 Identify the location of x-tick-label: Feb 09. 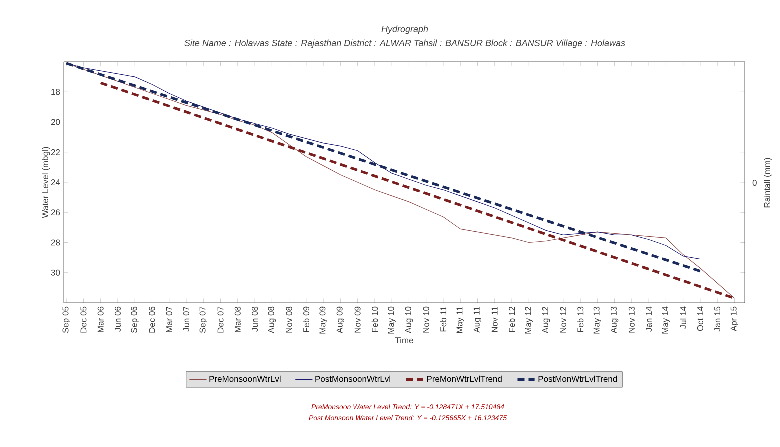
(306, 319).